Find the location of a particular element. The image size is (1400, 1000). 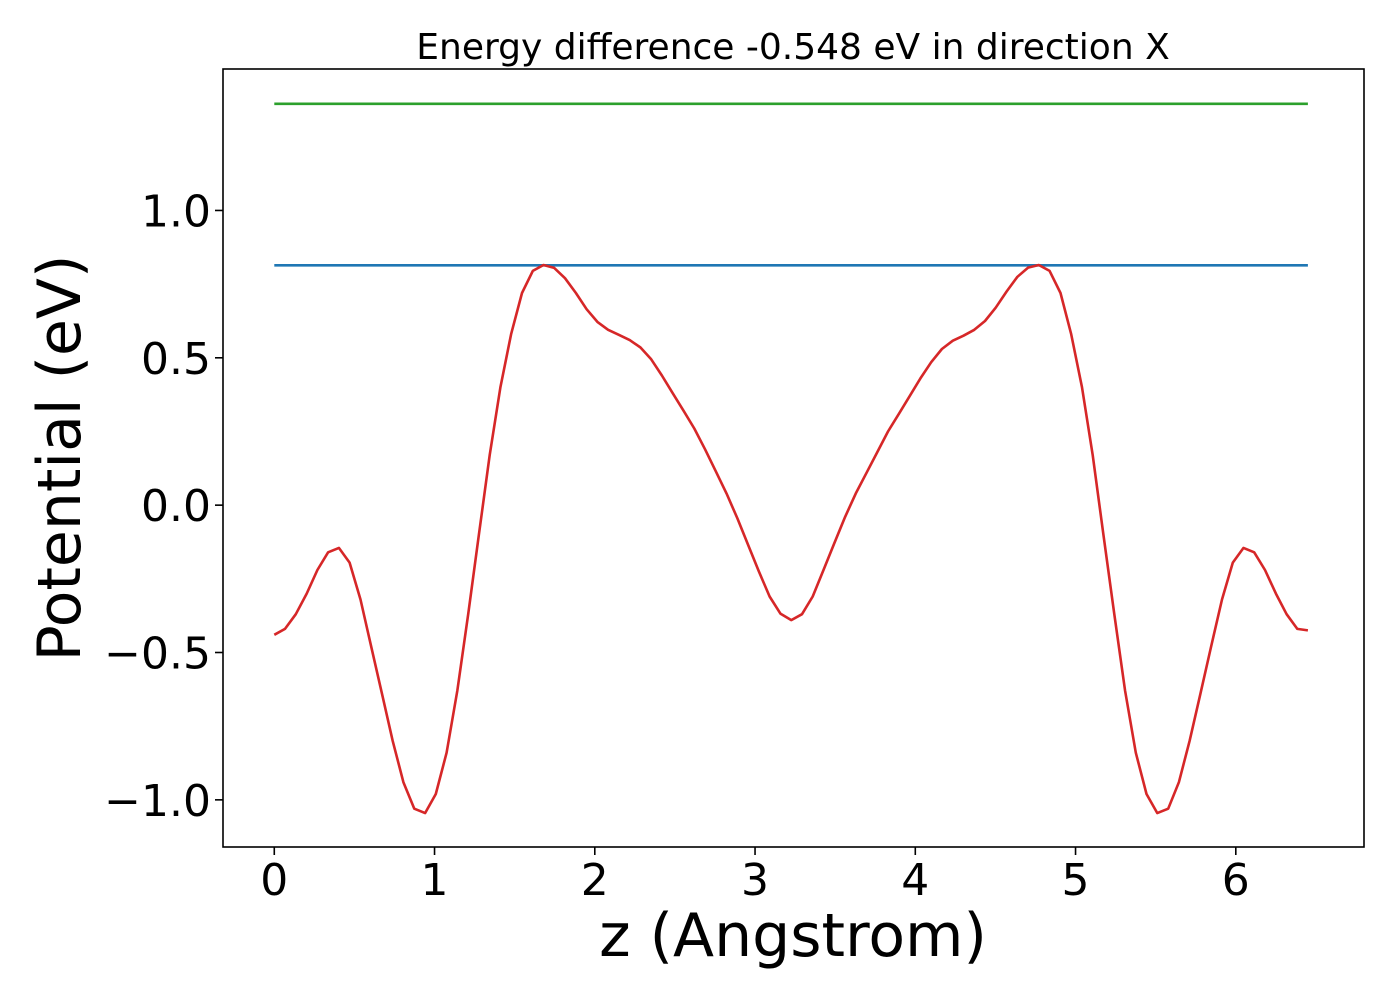

x-axis-ticks: 0 1 2 3 4 5 6 is located at coordinates (755, 876).